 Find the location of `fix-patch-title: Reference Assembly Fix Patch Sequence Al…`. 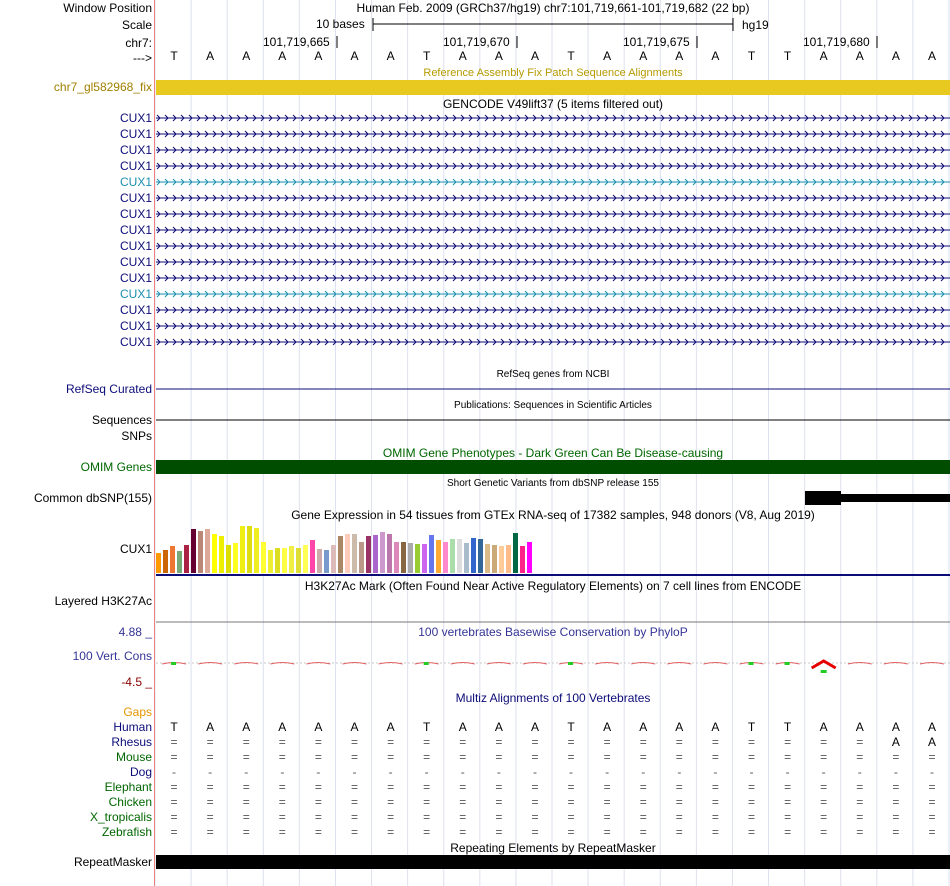

fix-patch-title: Reference Assembly Fix Patch Sequence Al… is located at coordinates (553, 73).